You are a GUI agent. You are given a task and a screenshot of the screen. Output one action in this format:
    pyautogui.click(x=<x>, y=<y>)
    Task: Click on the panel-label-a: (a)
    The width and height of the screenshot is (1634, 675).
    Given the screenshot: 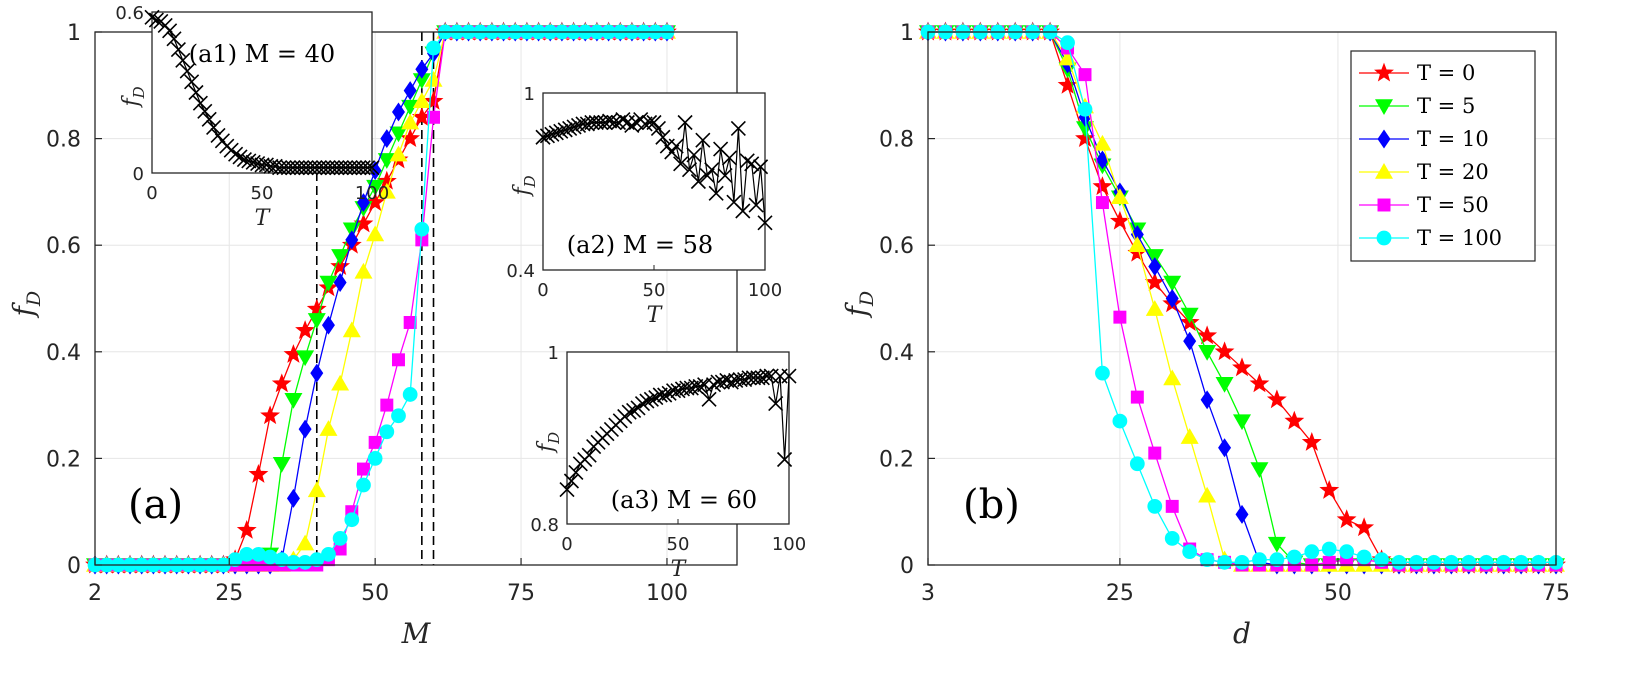 What is the action you would take?
    pyautogui.click(x=155, y=505)
    